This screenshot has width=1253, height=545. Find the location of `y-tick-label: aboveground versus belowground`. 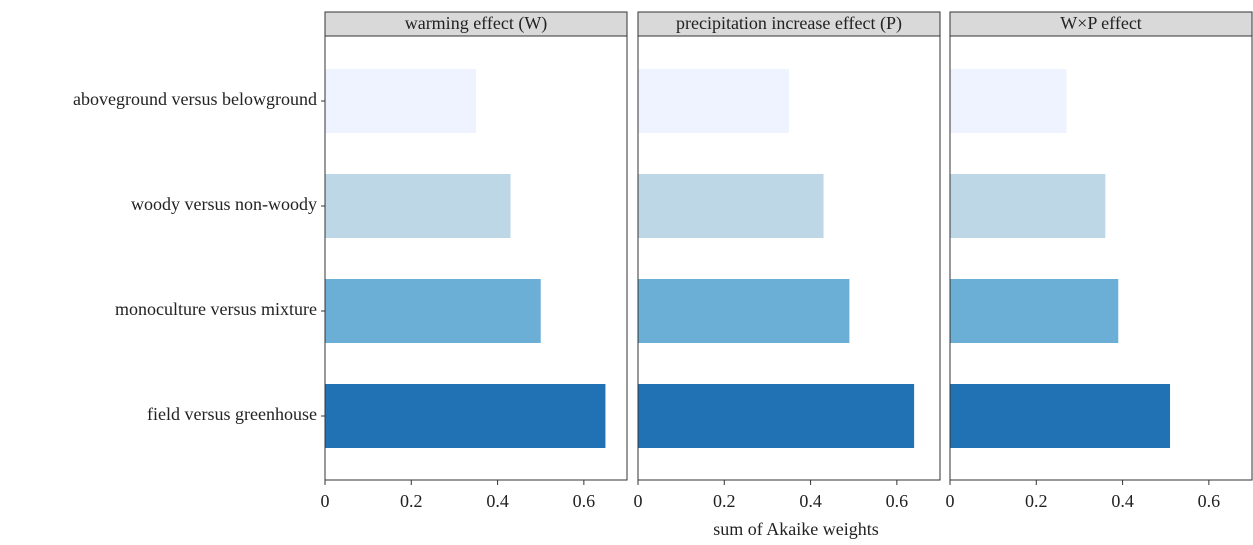

y-tick-label: aboveground versus belowground is located at coordinates (195, 99).